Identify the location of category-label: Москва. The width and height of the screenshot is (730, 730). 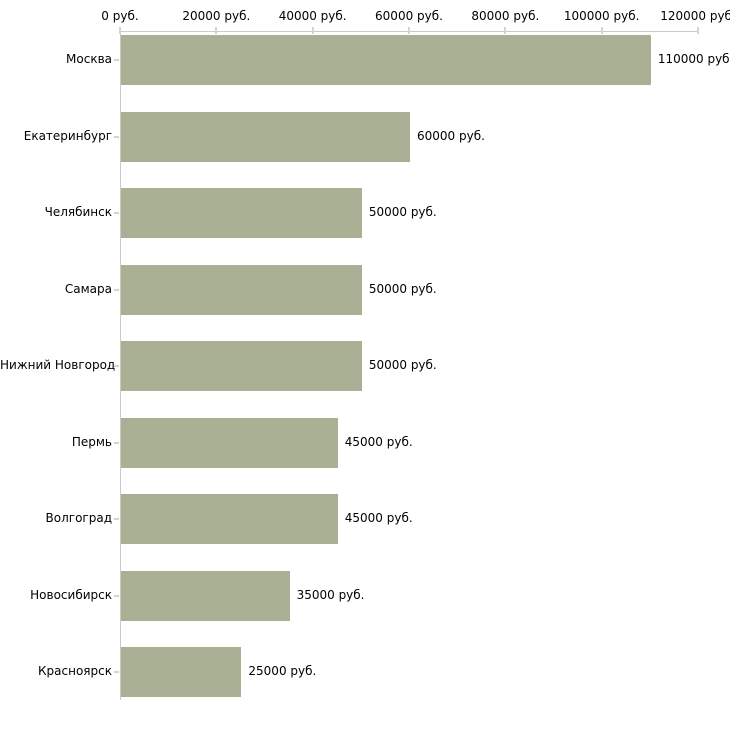
(89, 59).